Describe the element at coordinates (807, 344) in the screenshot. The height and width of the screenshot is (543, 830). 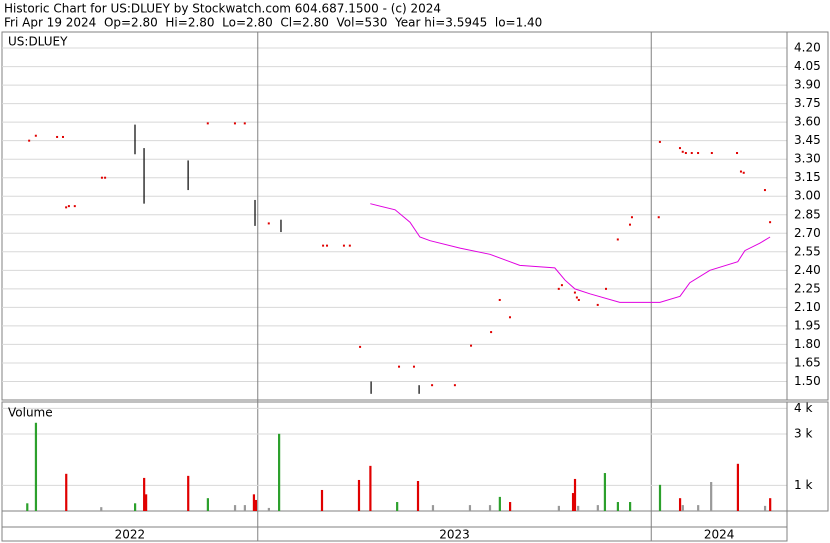
I see `y-tick-label: 1.80` at that location.